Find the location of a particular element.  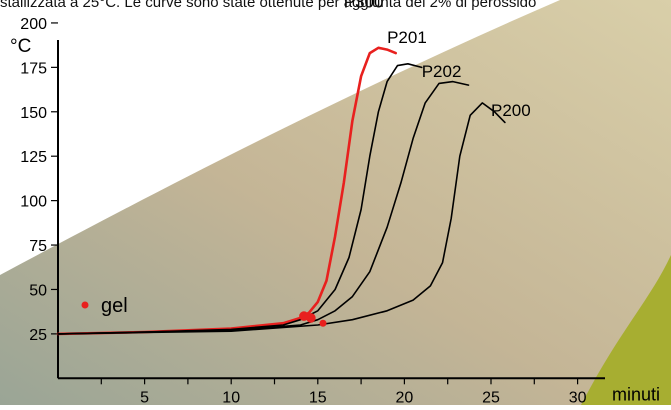

y-tick-label: 125 is located at coordinates (33, 157).